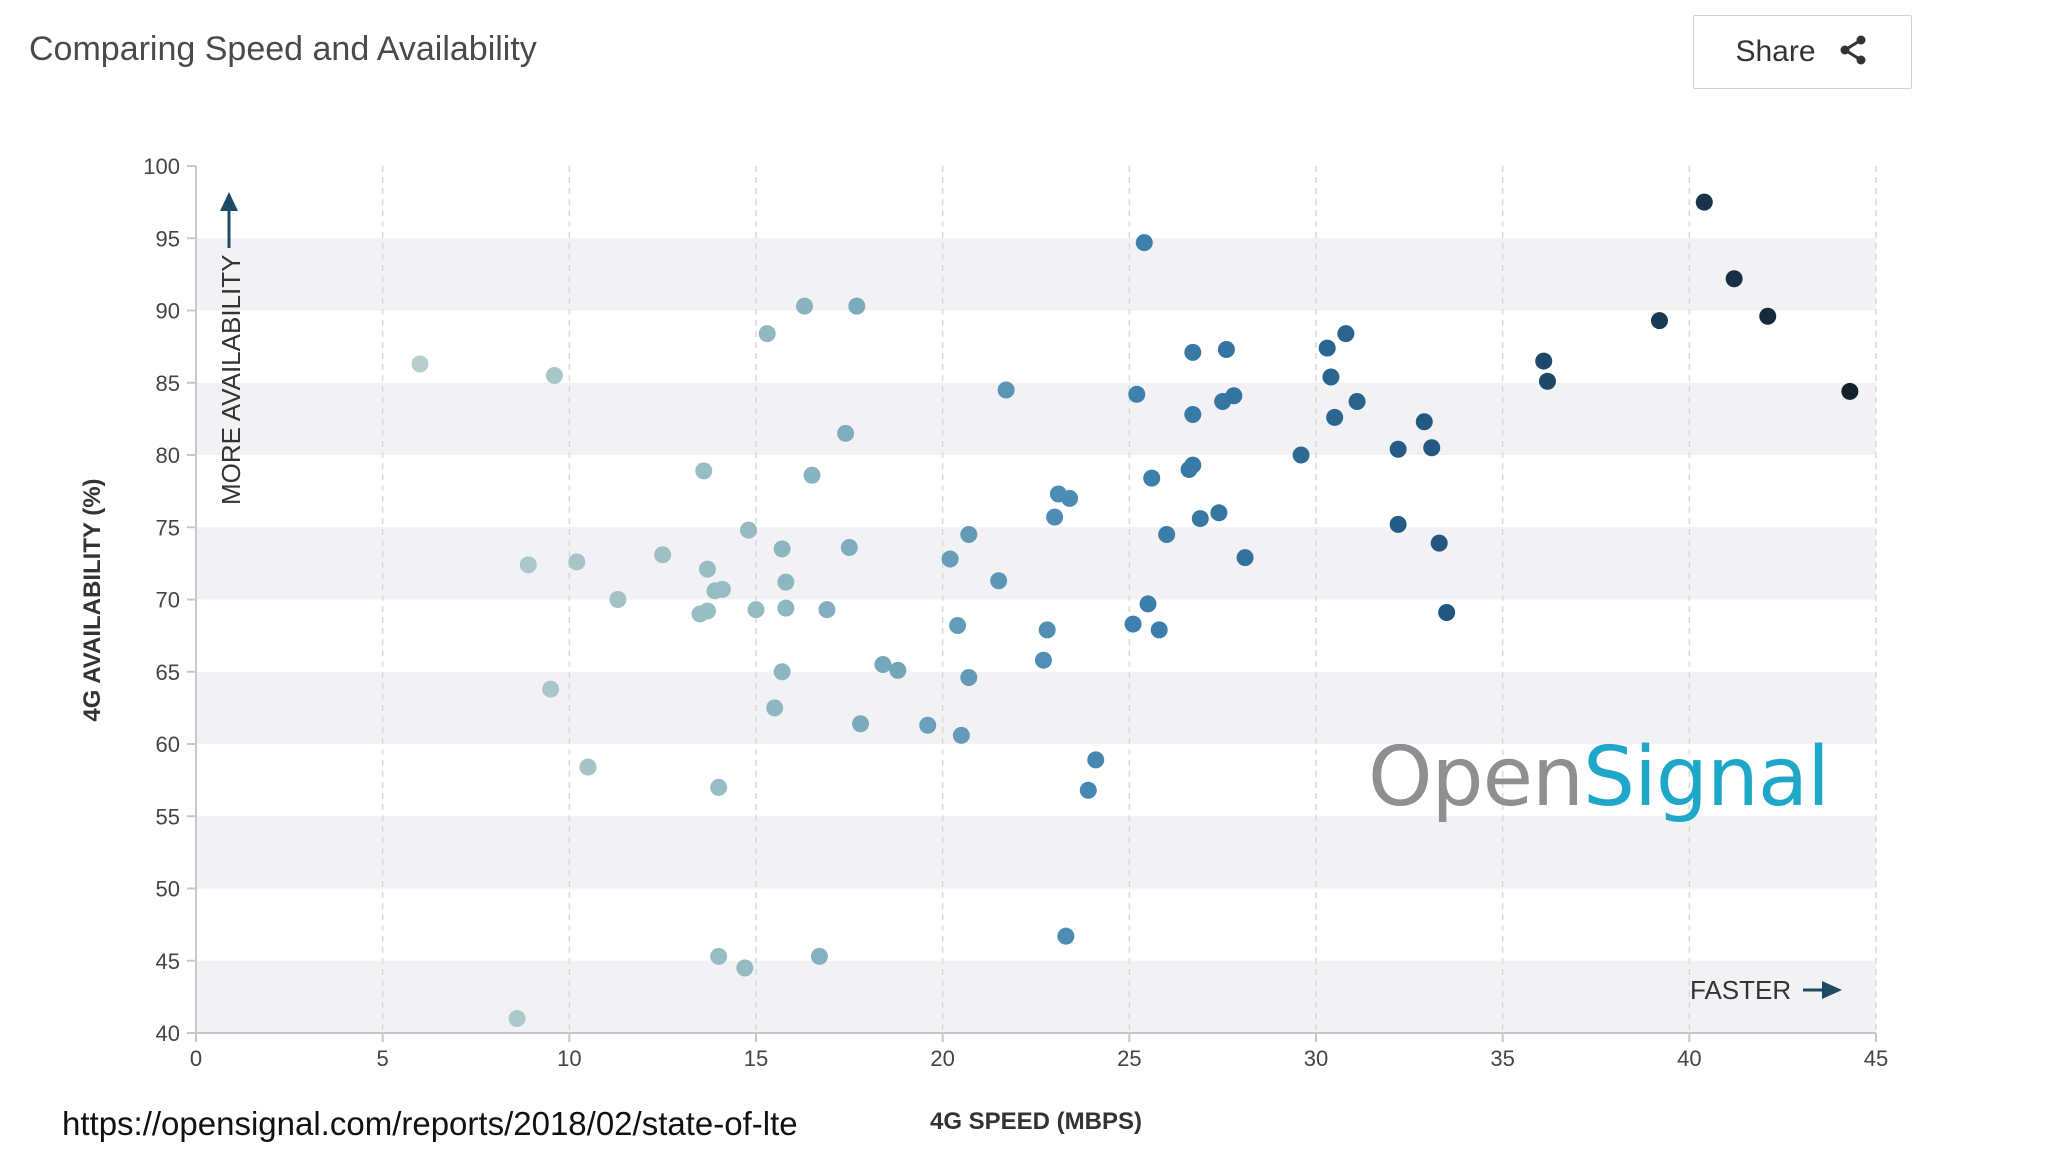 This screenshot has height=1152, width=2048. I want to click on y-tick-label: 80, so click(168, 455).